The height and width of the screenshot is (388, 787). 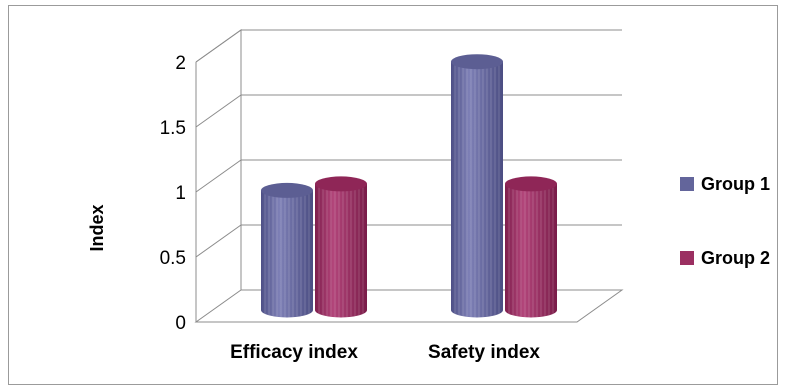 What do you see at coordinates (725, 221) in the screenshot?
I see `legend: Group 1 Group 2` at bounding box center [725, 221].